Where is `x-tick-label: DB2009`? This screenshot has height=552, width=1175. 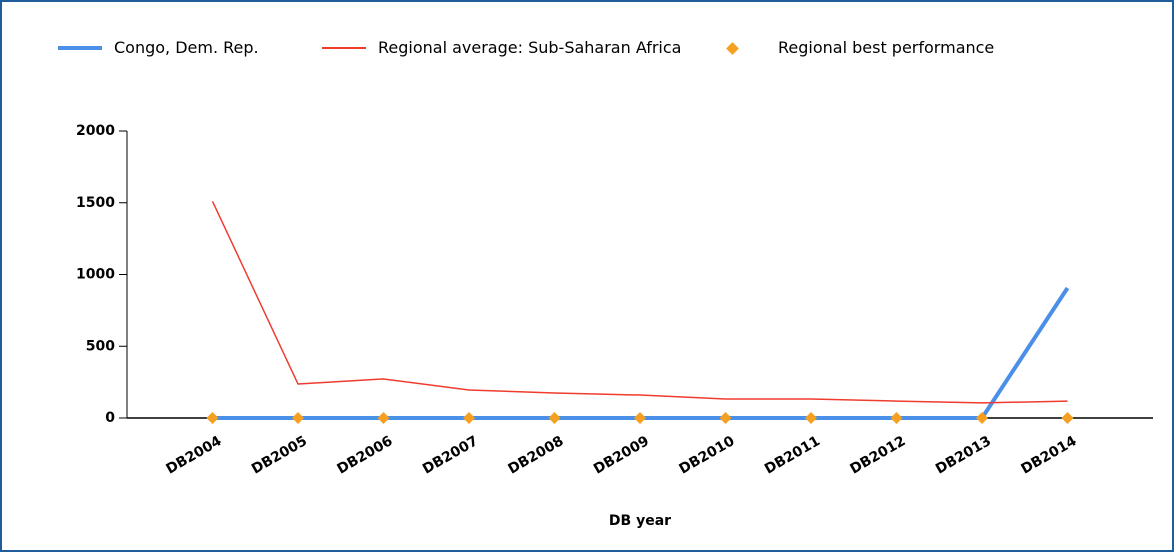 x-tick-label: DB2009 is located at coordinates (621, 455).